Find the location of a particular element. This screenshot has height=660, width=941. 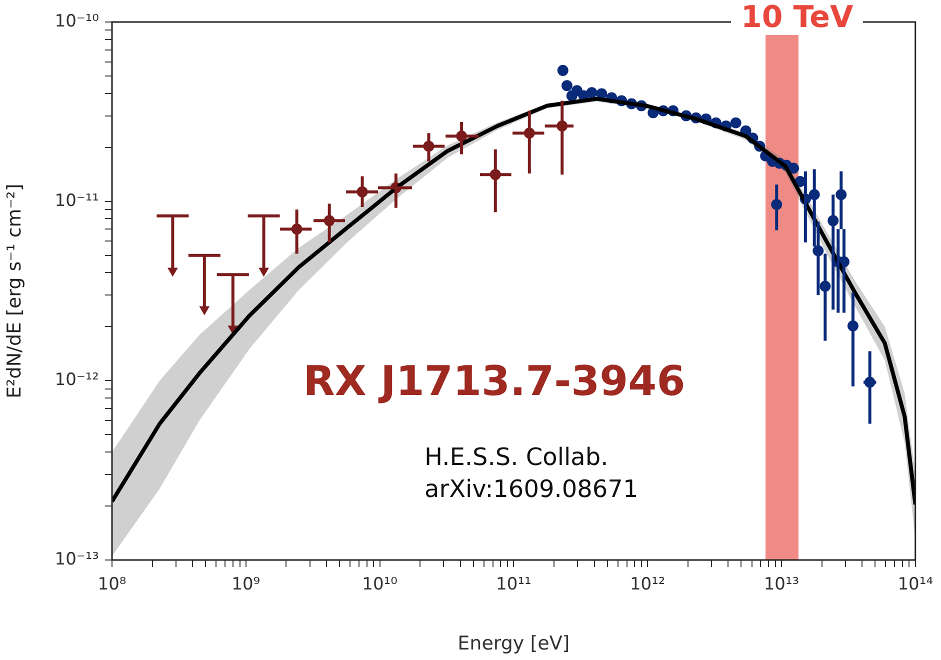

x-tick-label: 10¹² is located at coordinates (648, 584).